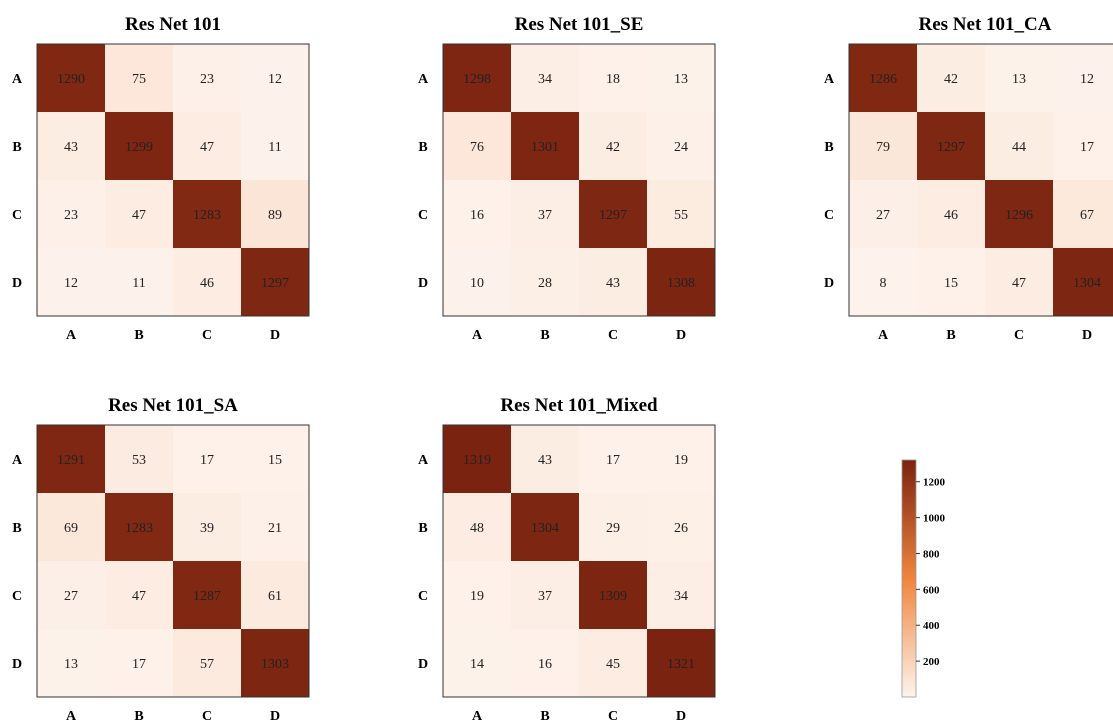 The height and width of the screenshot is (720, 1113). What do you see at coordinates (71, 460) in the screenshot?
I see `cell-value-label: 1291` at bounding box center [71, 460].